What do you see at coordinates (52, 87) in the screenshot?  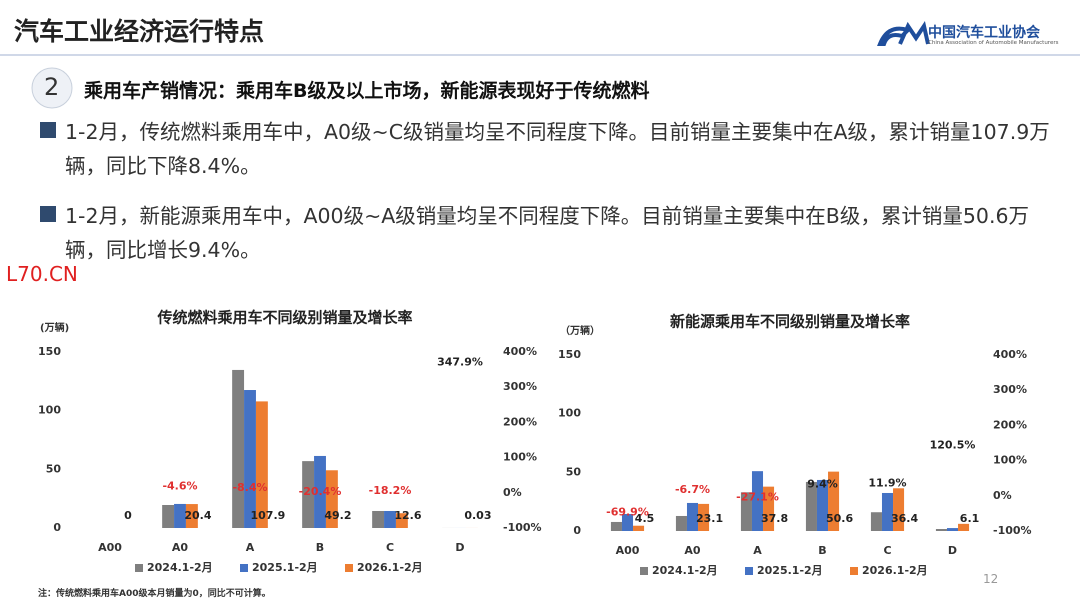 I see `section-number: 2` at bounding box center [52, 87].